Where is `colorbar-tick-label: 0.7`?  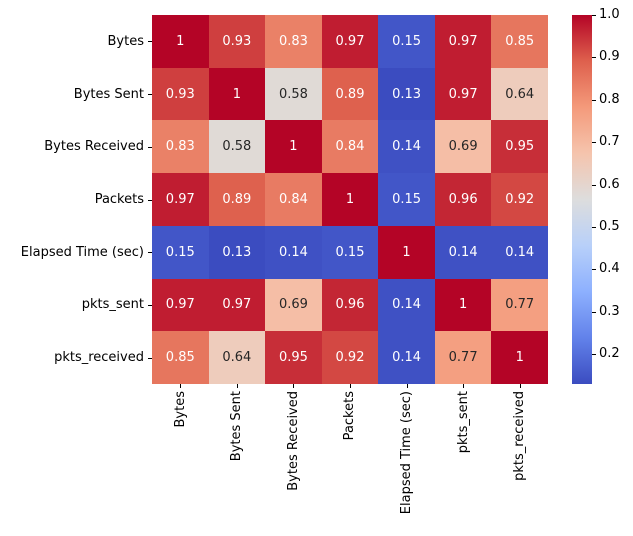 colorbar-tick-label: 0.7 is located at coordinates (609, 142).